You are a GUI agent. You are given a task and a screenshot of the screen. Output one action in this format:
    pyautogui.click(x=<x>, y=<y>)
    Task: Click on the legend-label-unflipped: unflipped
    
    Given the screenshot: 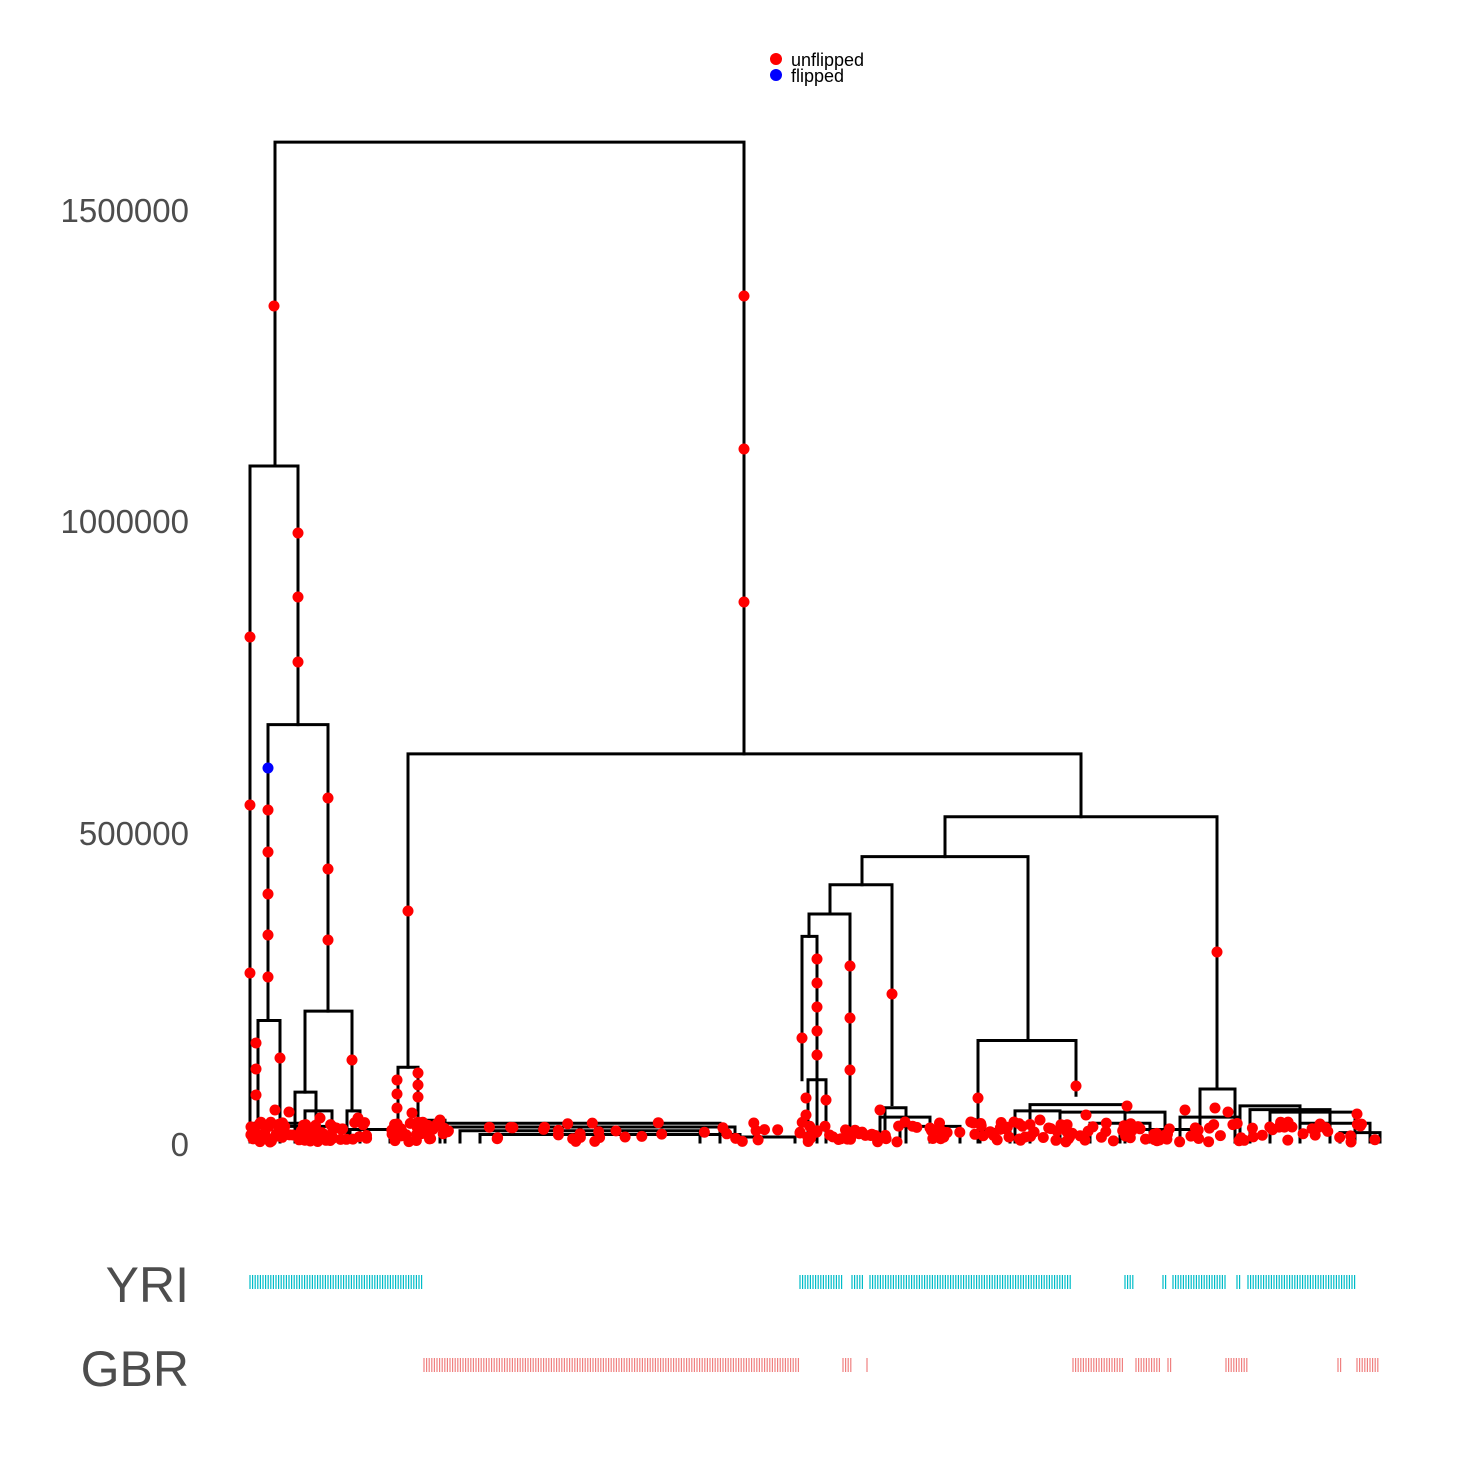 What is the action you would take?
    pyautogui.click(x=827, y=60)
    